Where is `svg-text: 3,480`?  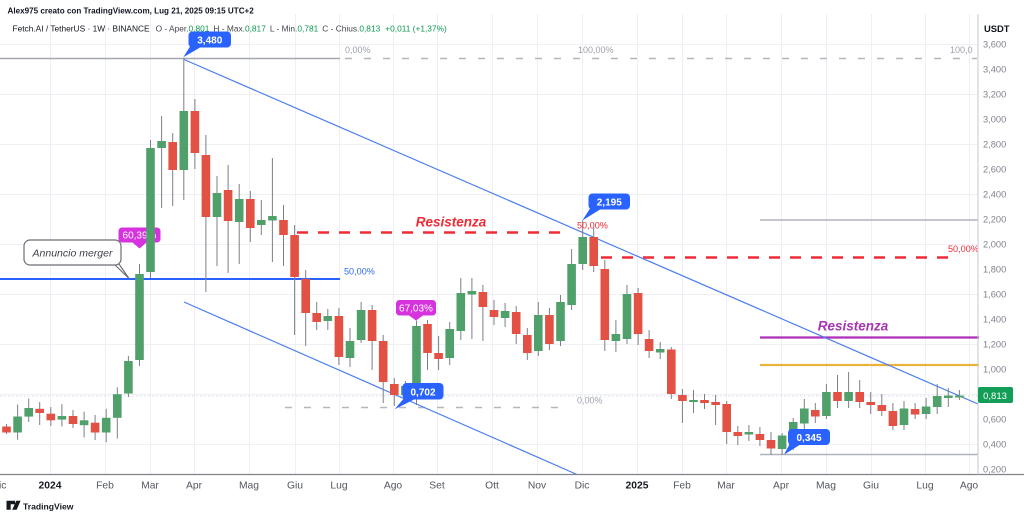 svg-text: 3,480 is located at coordinates (209, 40).